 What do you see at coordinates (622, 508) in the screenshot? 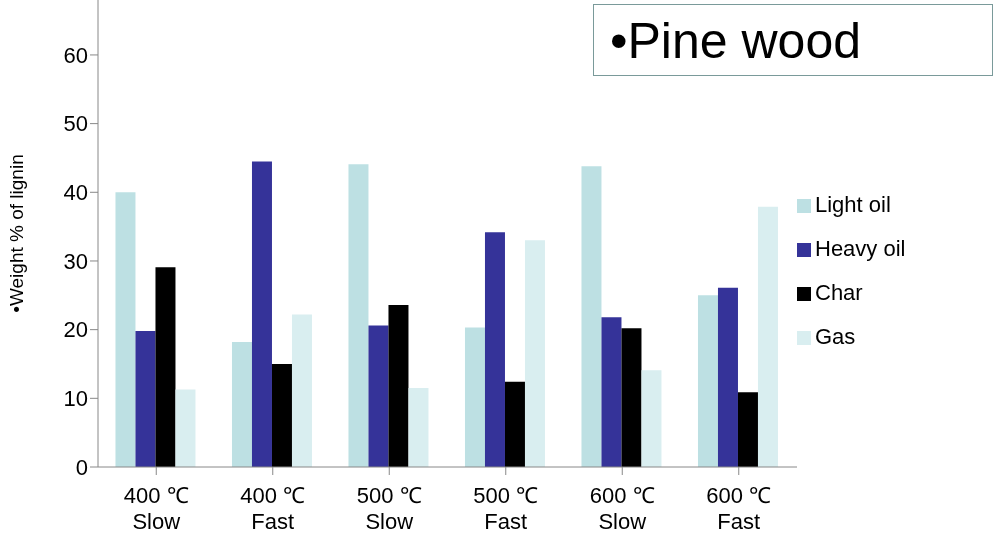
I see `x-tick-label: 600 ℃ Slow` at bounding box center [622, 508].